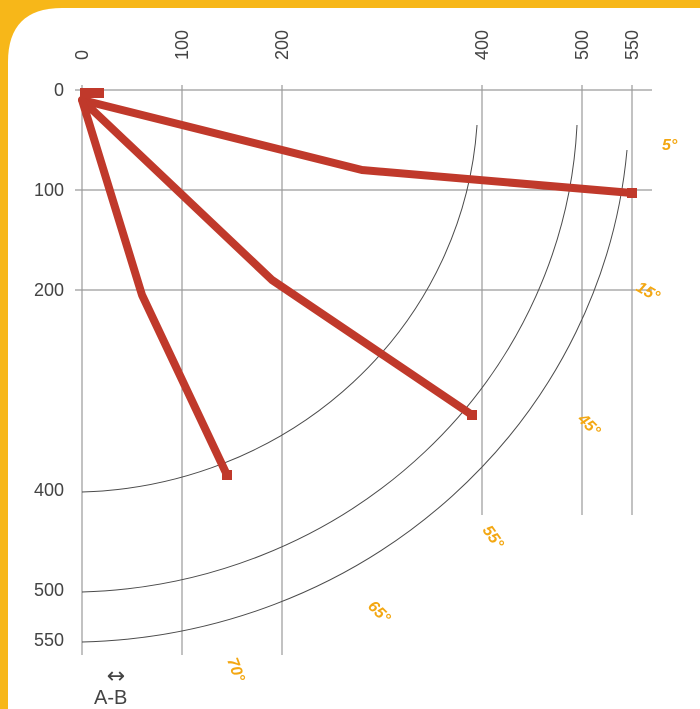  Describe the element at coordinates (49, 190) in the screenshot. I see `y-tick-label: 100` at that location.